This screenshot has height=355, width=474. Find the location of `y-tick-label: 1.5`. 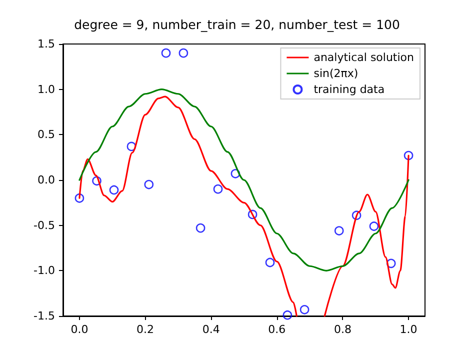

y-tick-label: 1.5 is located at coordinates (46, 44).